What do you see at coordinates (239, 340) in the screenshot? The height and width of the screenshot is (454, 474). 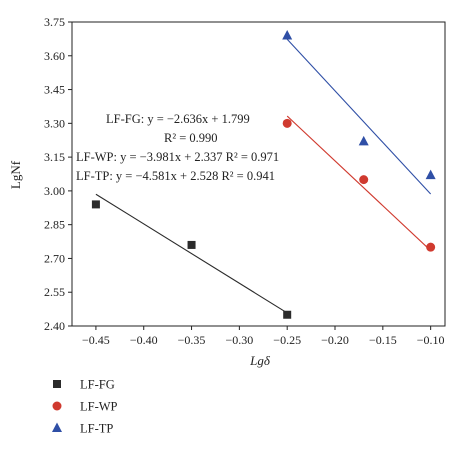 I see `x-tick-label: −0.30` at bounding box center [239, 340].